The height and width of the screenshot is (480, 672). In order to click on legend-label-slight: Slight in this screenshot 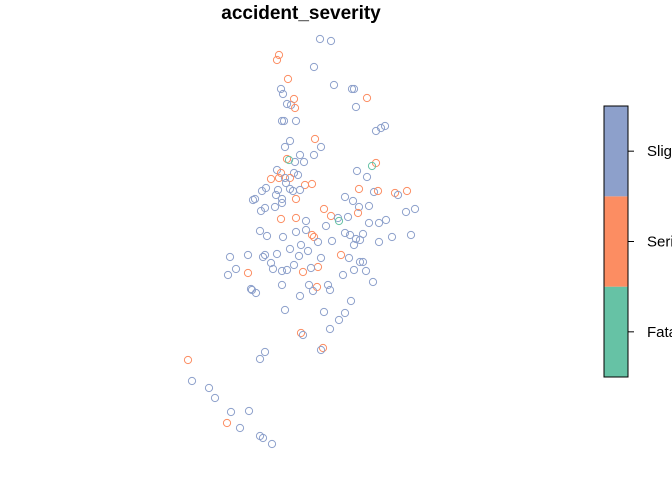, I will do `click(659, 151)`.